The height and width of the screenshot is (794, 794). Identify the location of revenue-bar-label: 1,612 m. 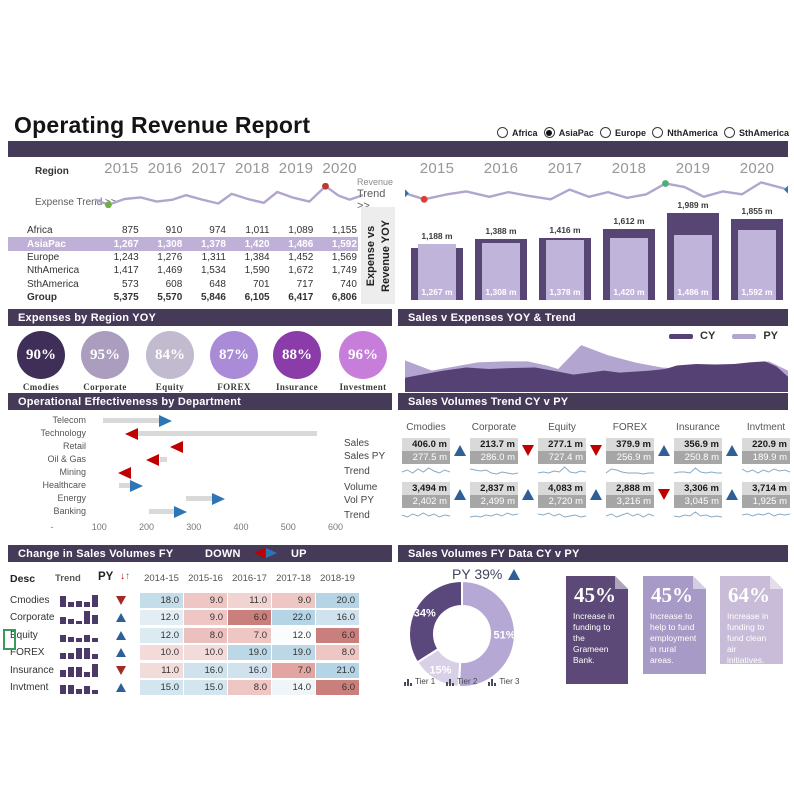
(629, 221).